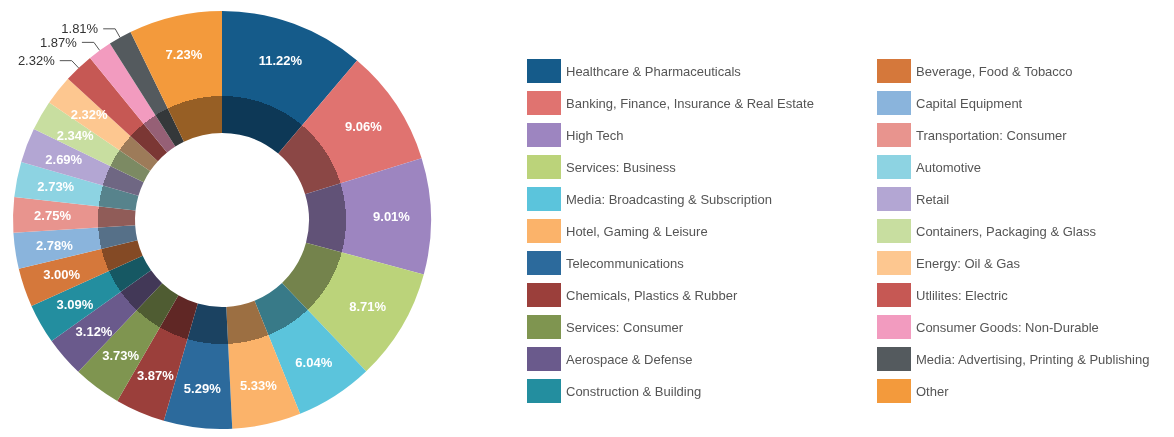 This screenshot has width=1174, height=437. What do you see at coordinates (625, 327) in the screenshot?
I see `legend-label: Services: Consumer` at bounding box center [625, 327].